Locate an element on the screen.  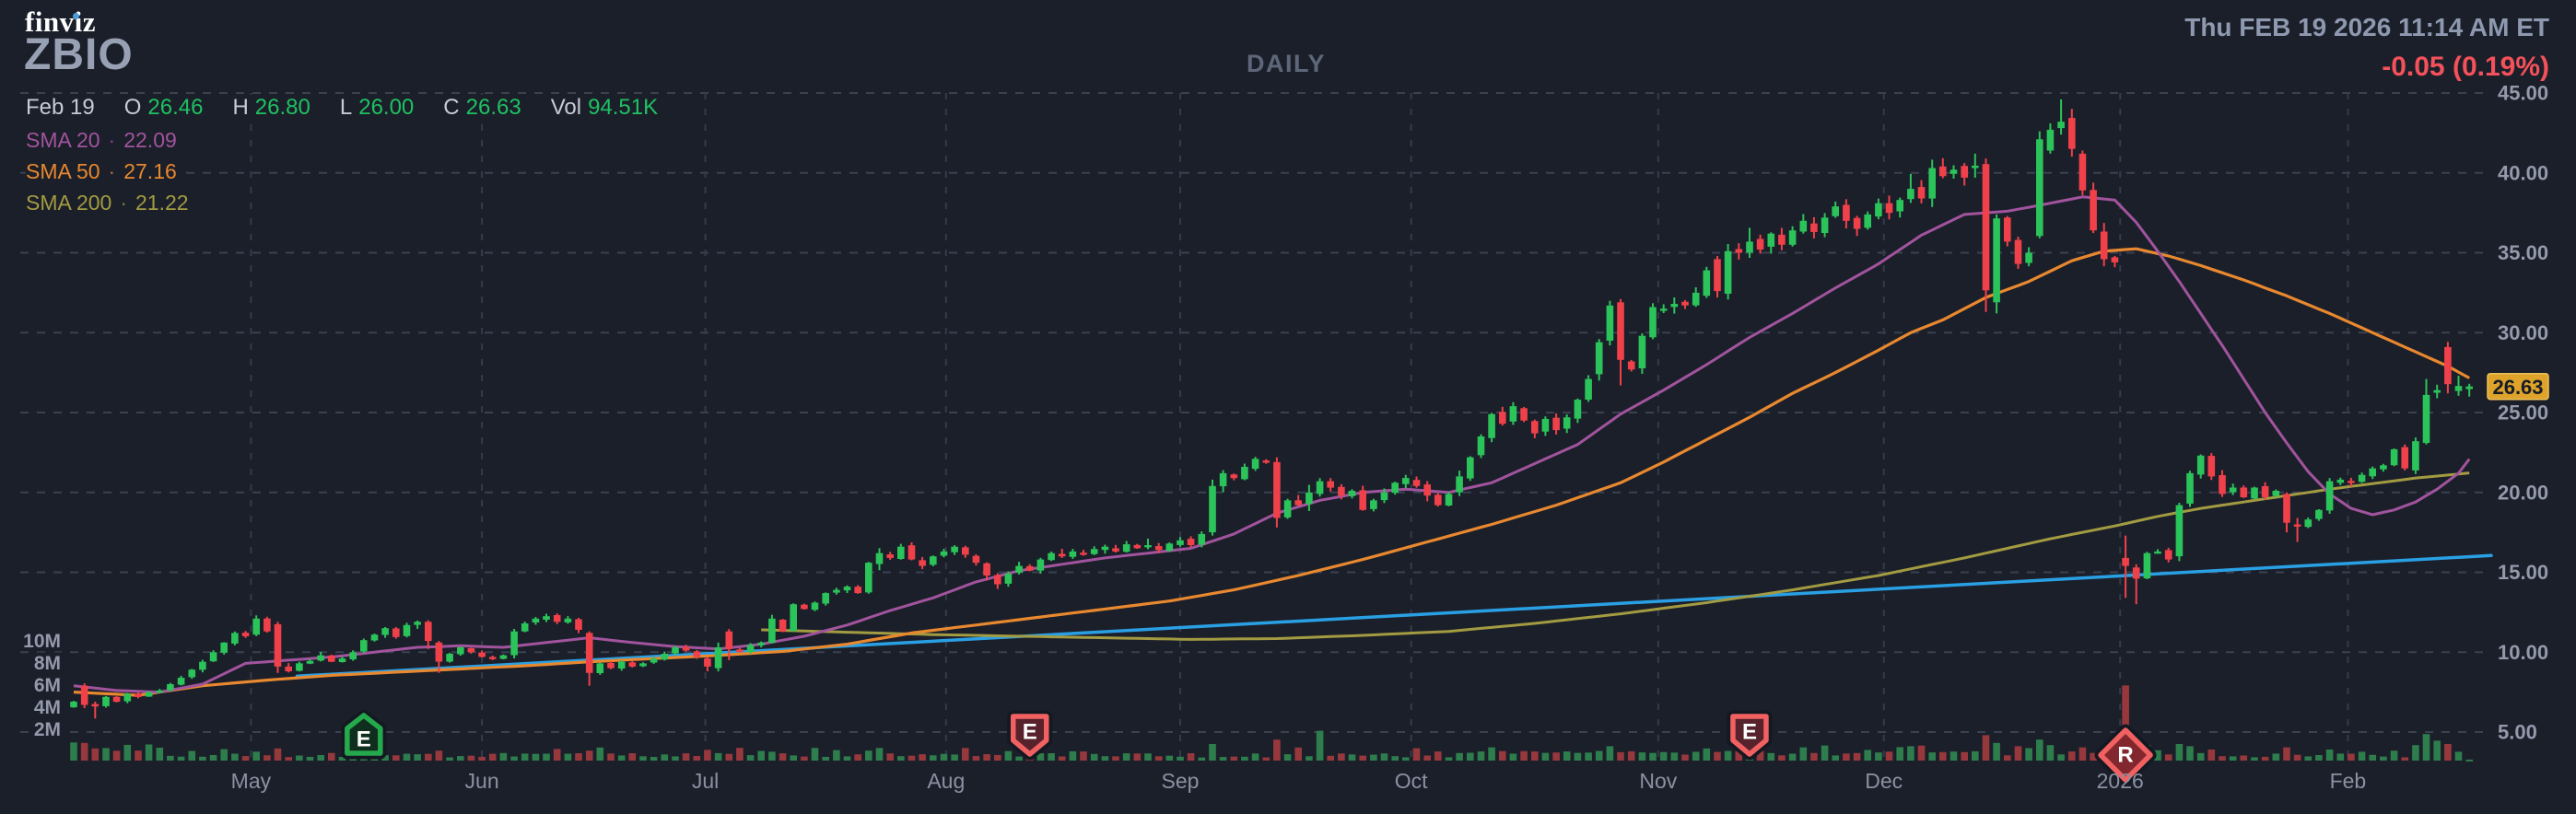
event-badges-layer: E E ER is located at coordinates (1249, 747).